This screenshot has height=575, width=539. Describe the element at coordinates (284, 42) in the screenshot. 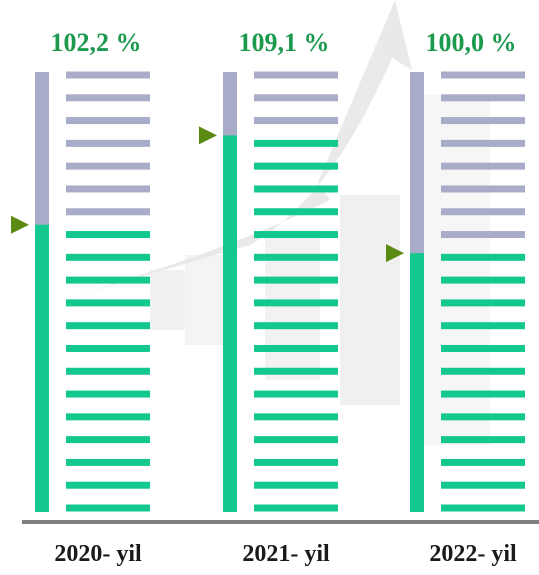

I see `value-label: 109,1 %` at that location.